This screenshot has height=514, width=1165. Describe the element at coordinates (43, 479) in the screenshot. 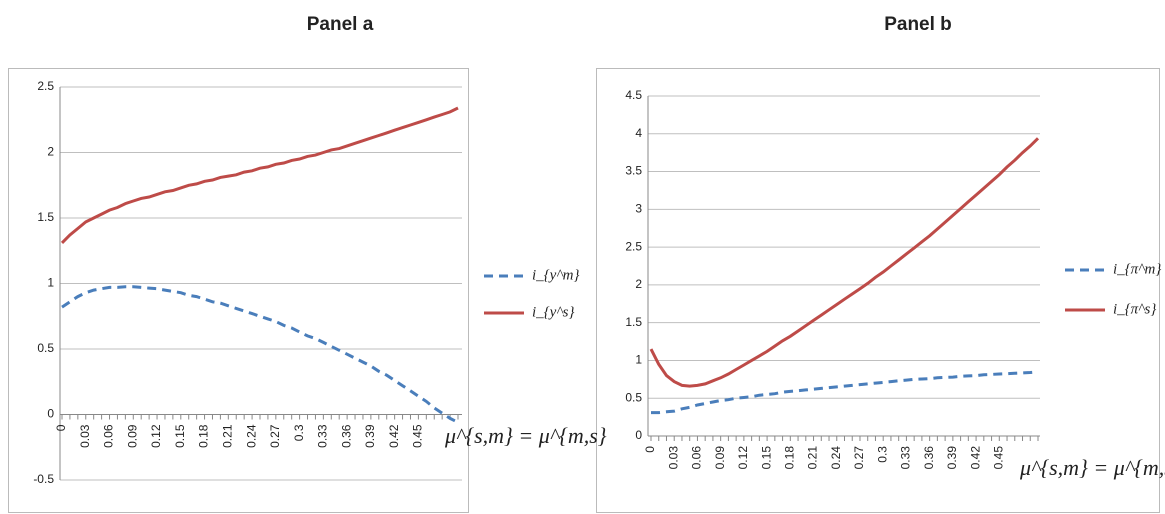

I see `y-tick-label: -0.5` at that location.